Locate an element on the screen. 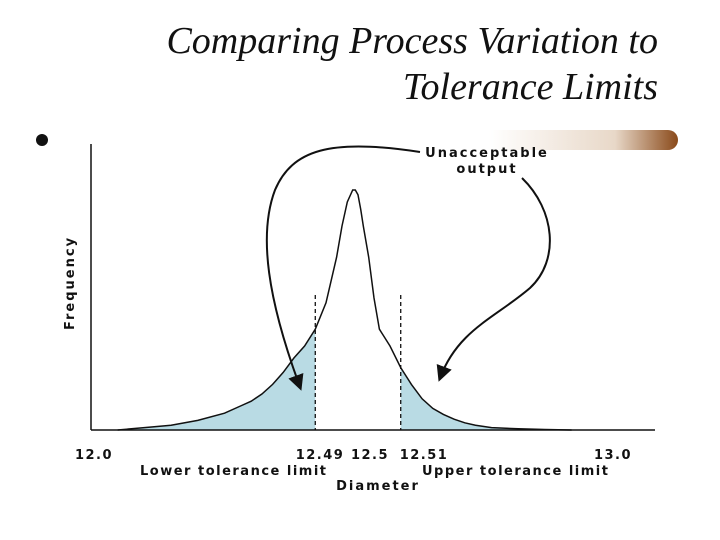 This screenshot has height=540, width=720. shaded-area-above-usl is located at coordinates (486, 398).